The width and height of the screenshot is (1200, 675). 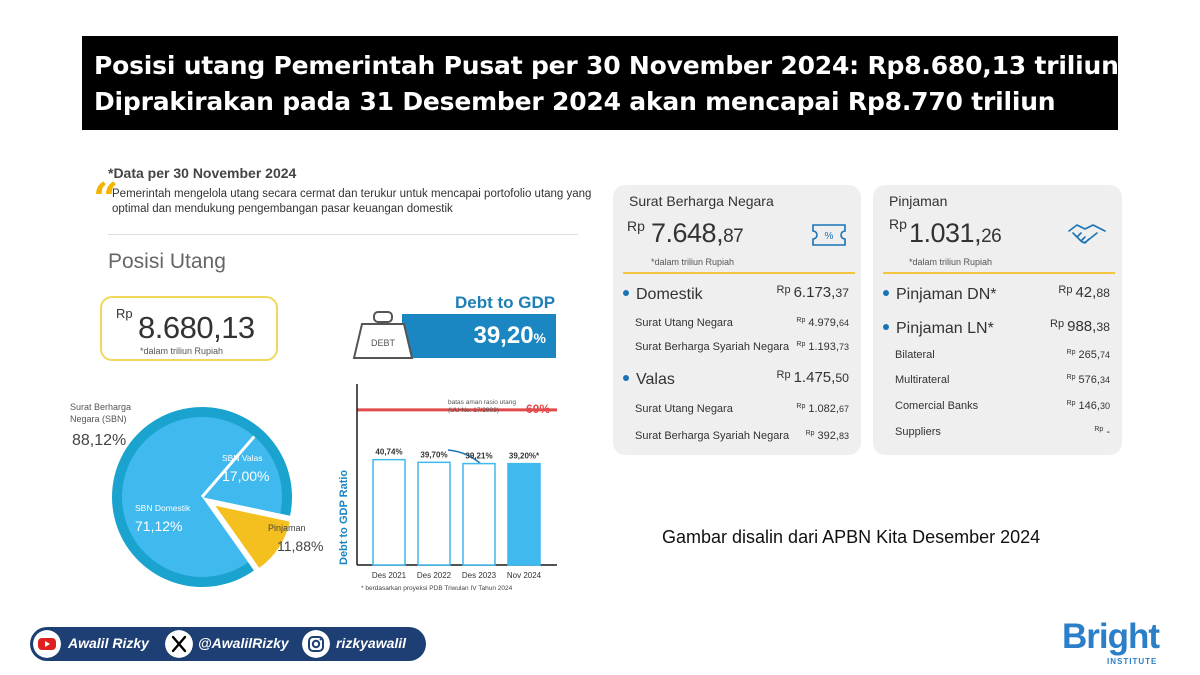 What do you see at coordinates (287, 528) in the screenshot?
I see `pinjaman-name: Pinjaman` at bounding box center [287, 528].